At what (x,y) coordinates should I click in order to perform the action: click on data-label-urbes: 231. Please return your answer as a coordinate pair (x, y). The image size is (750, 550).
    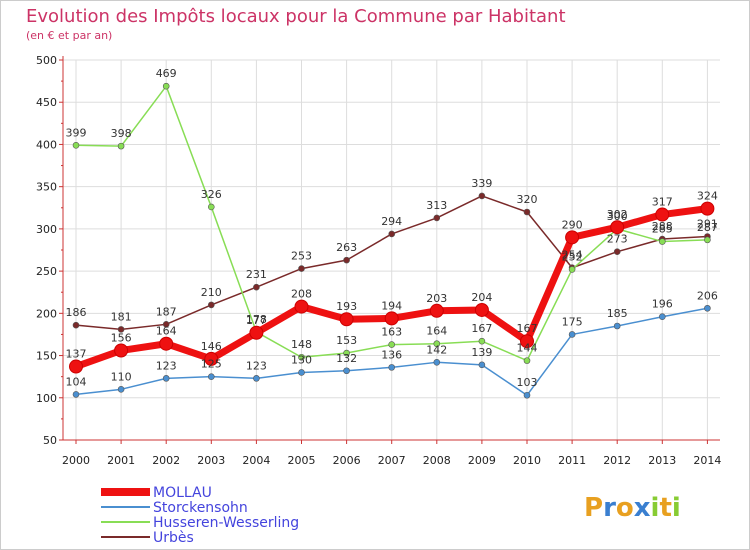
    Looking at the image, I should click on (256, 274).